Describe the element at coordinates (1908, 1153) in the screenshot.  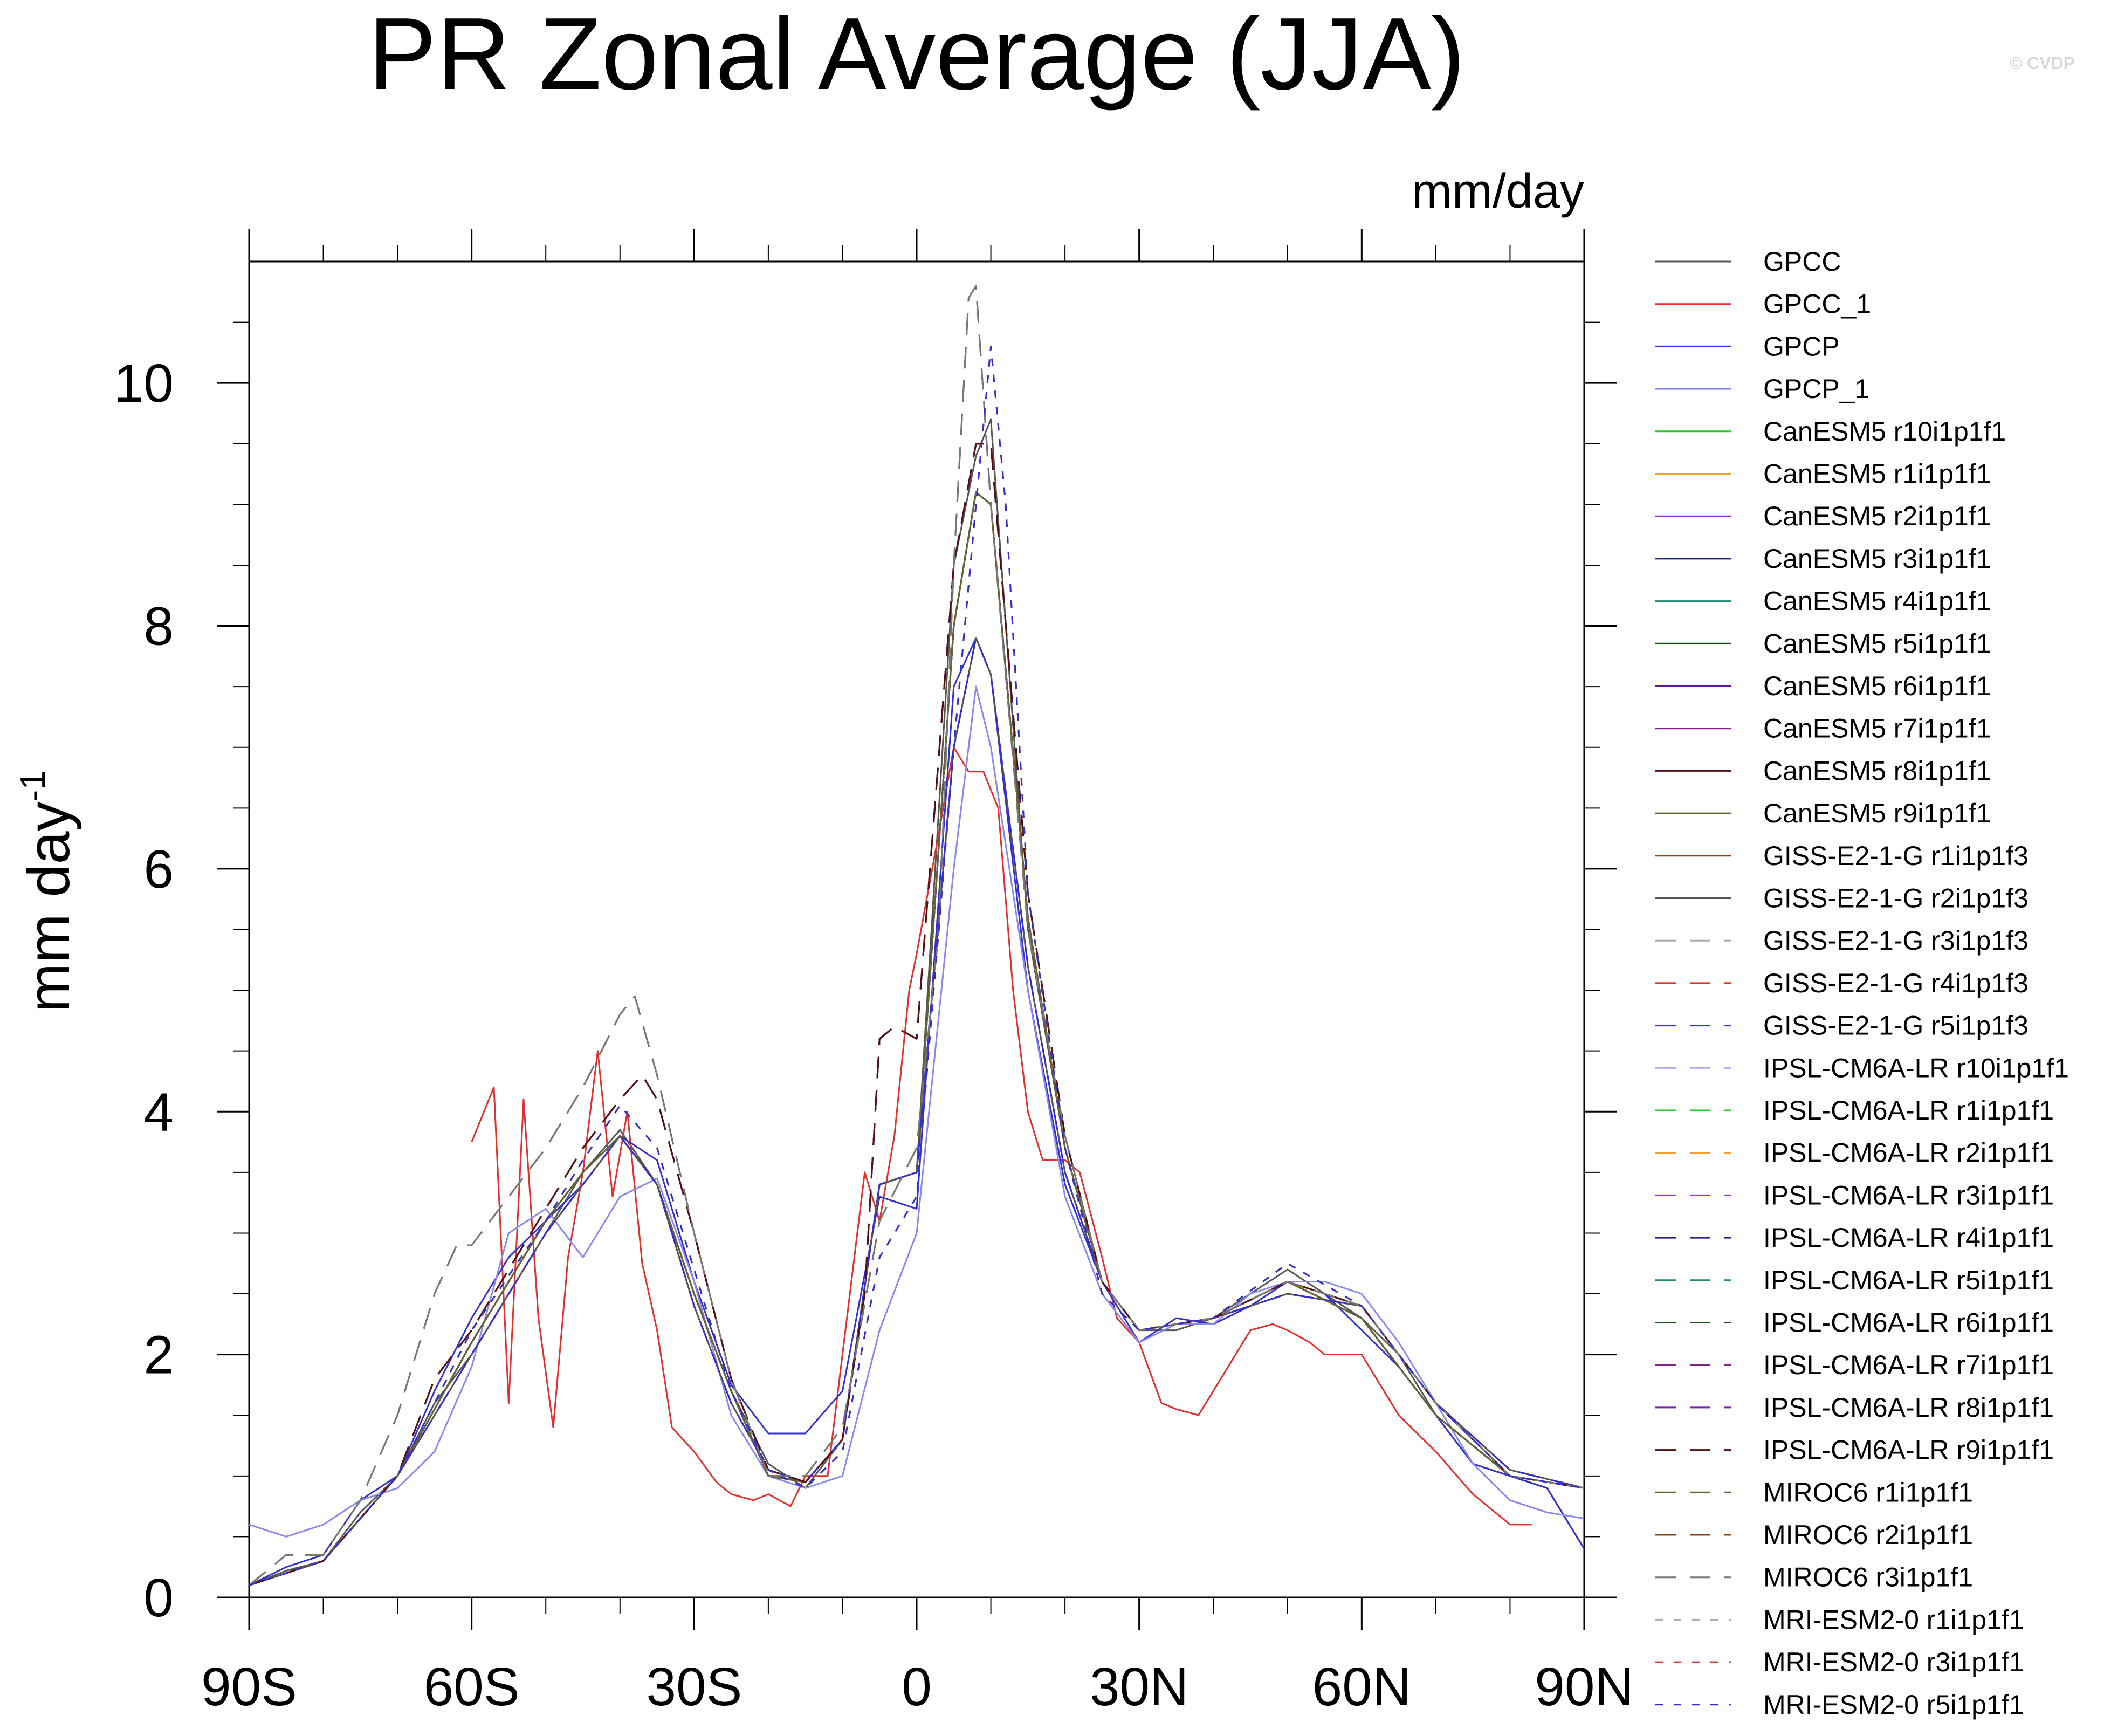
I see `legend-entry-label: IPSL-CM6A-LR r2i1p1f1` at that location.